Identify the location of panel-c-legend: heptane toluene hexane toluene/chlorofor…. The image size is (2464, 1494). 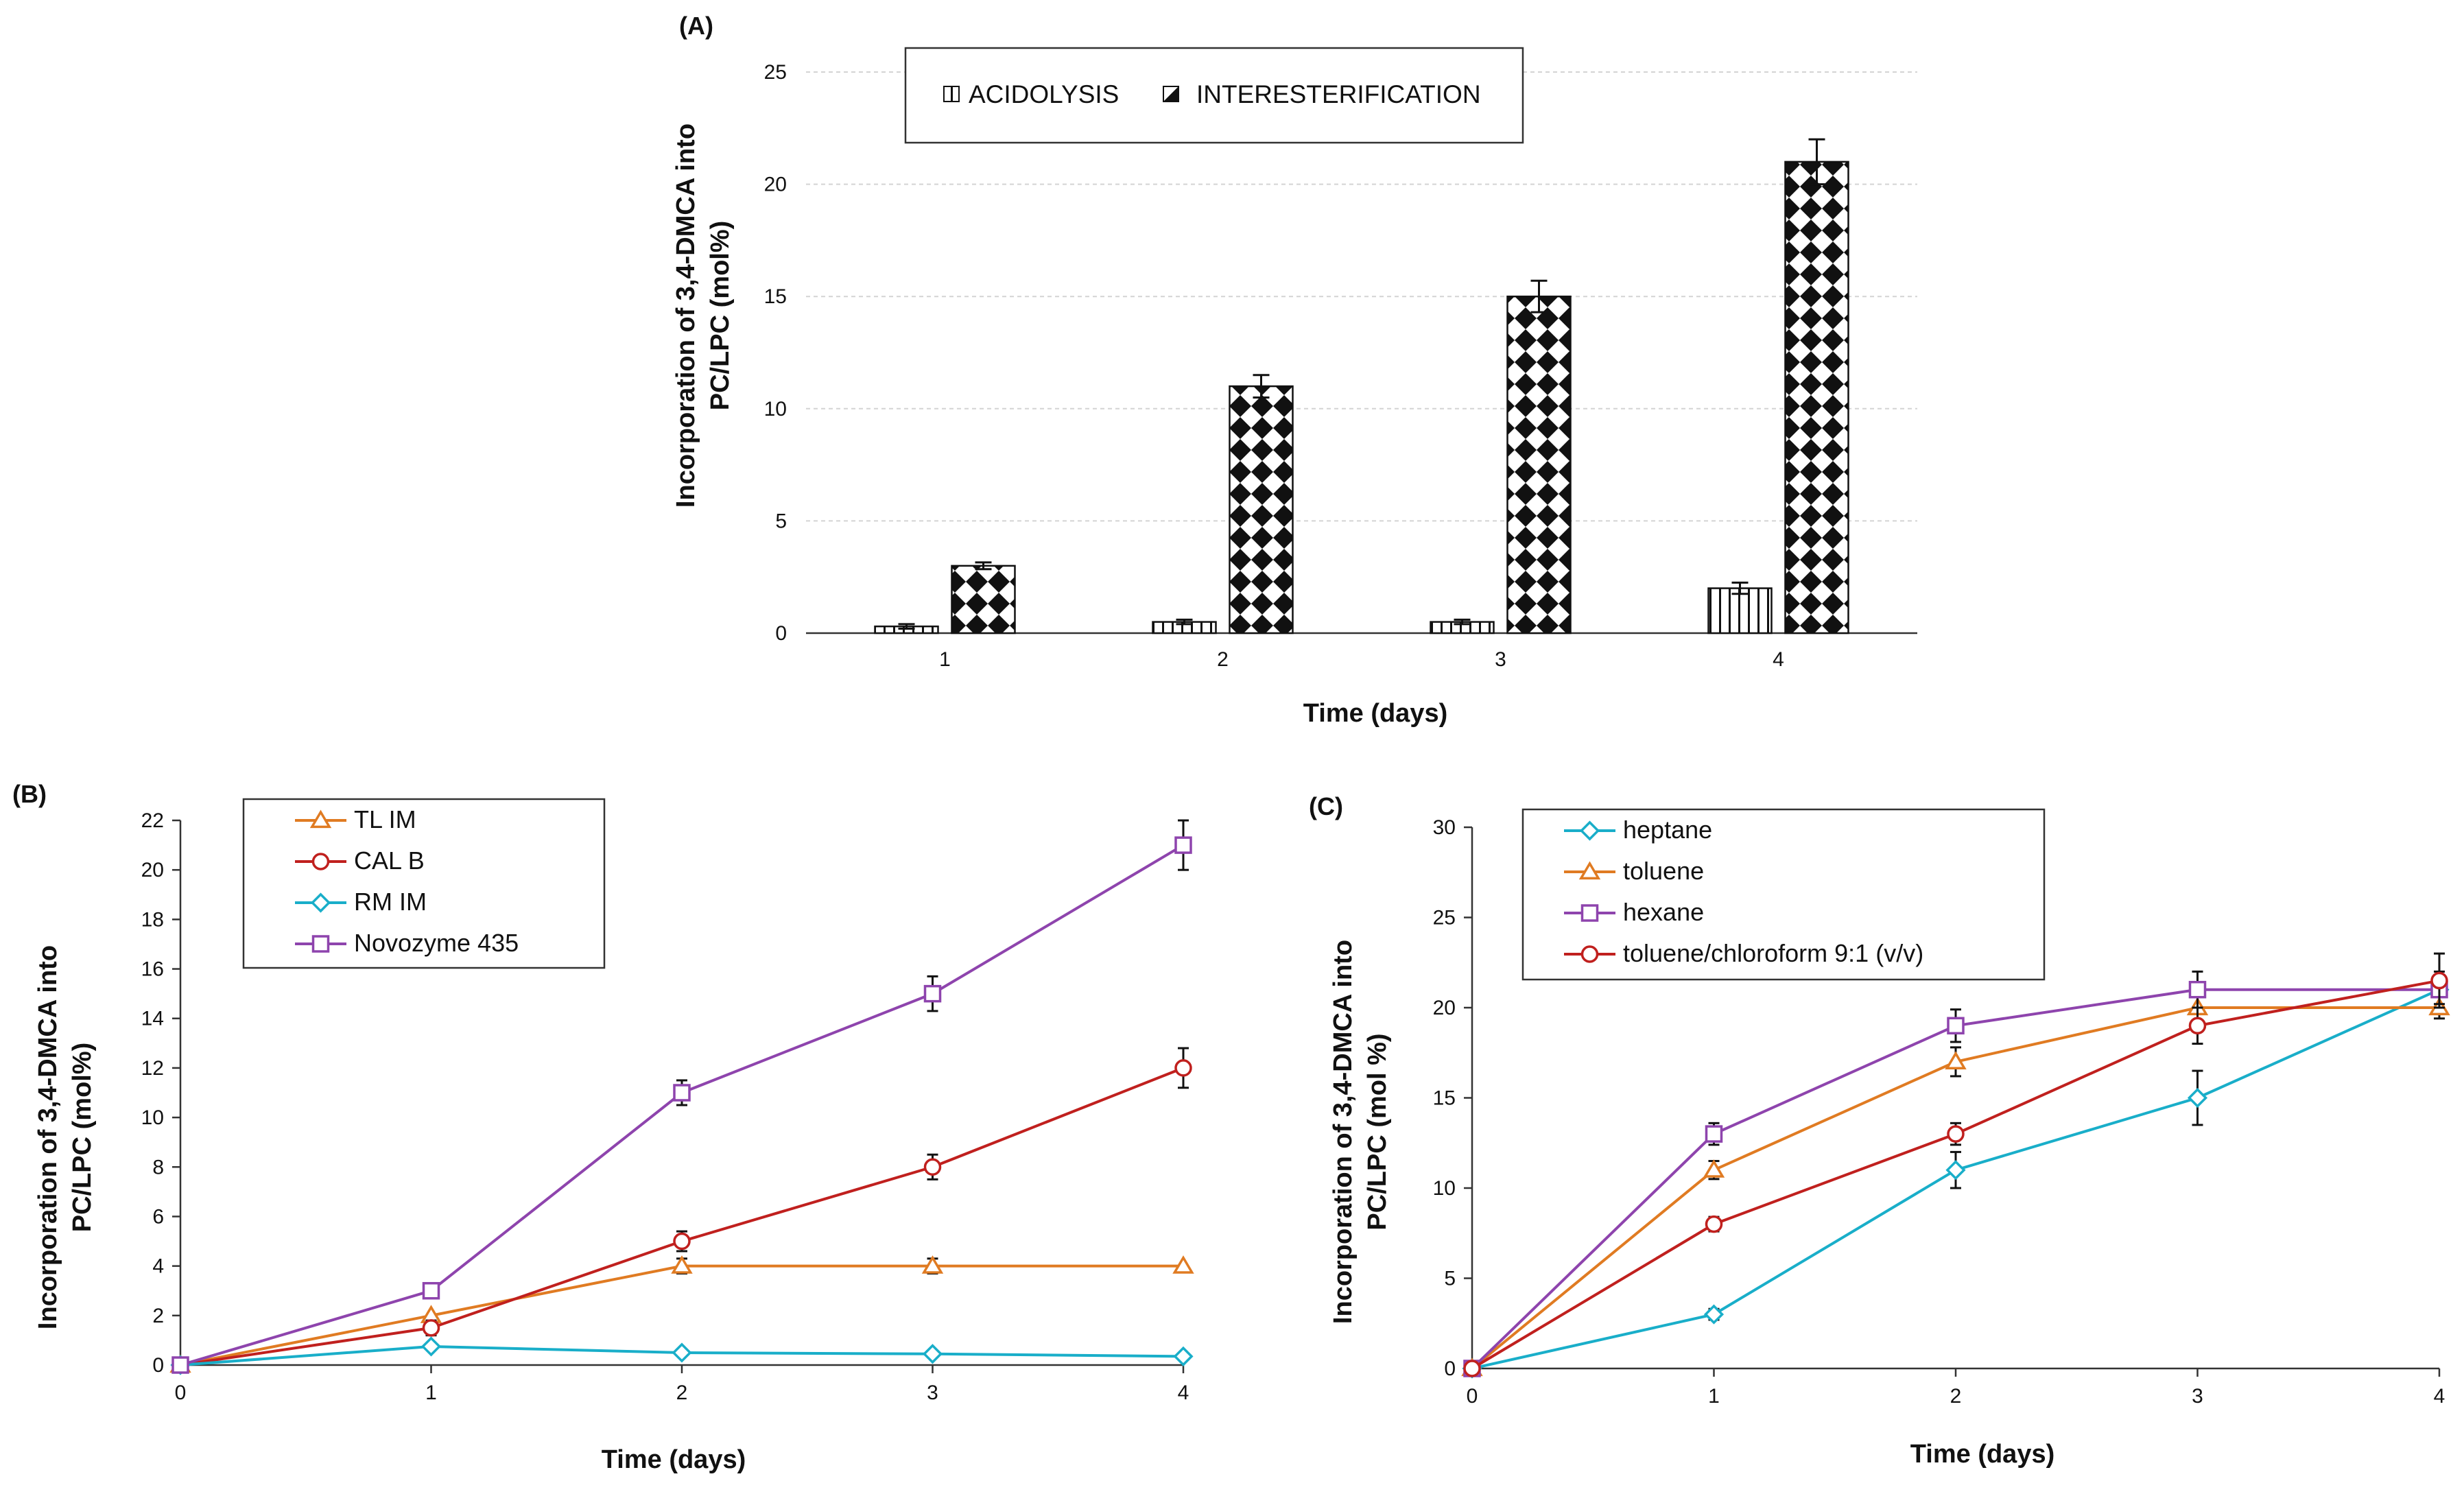
(1784, 895).